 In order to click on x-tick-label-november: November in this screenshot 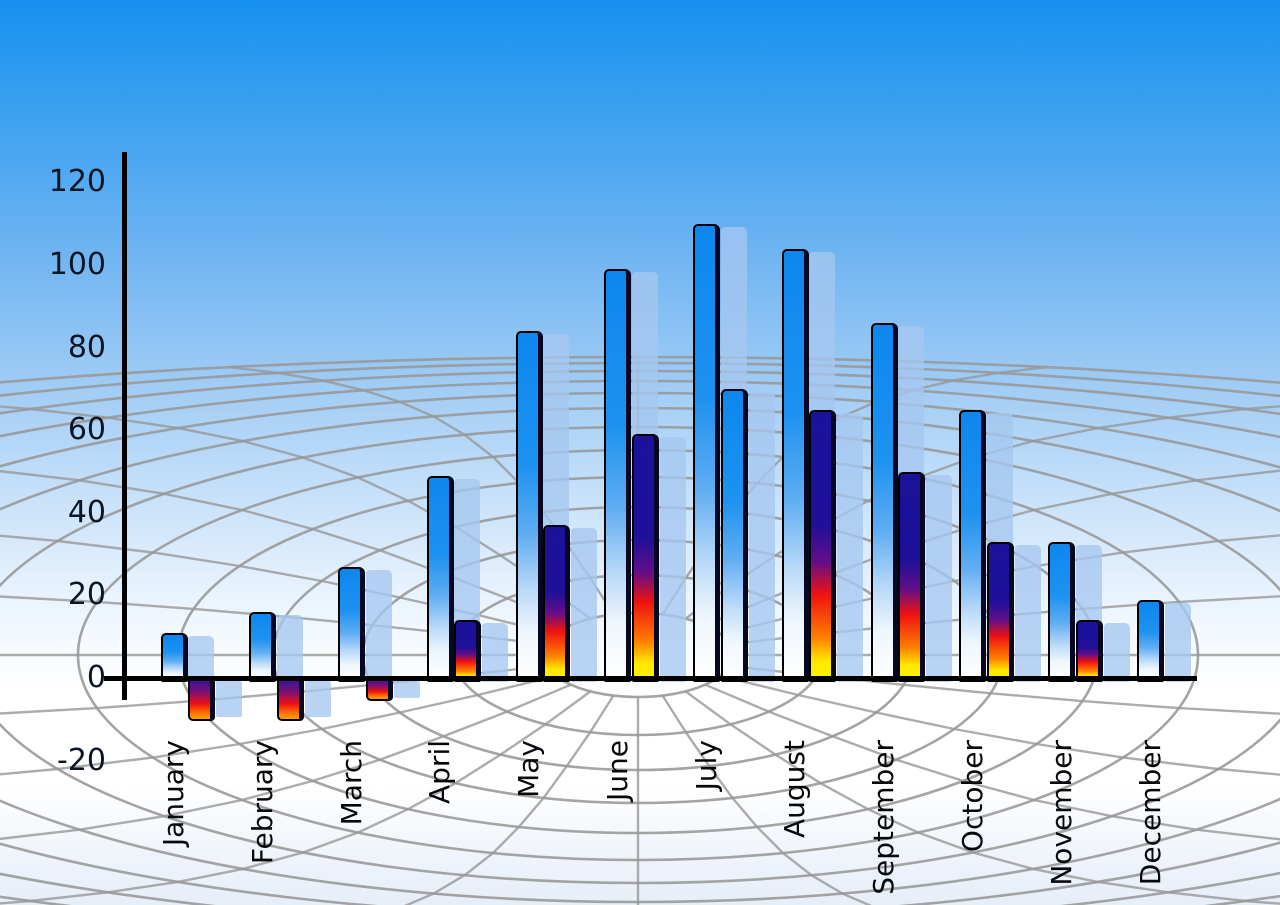, I will do `click(1061, 813)`.